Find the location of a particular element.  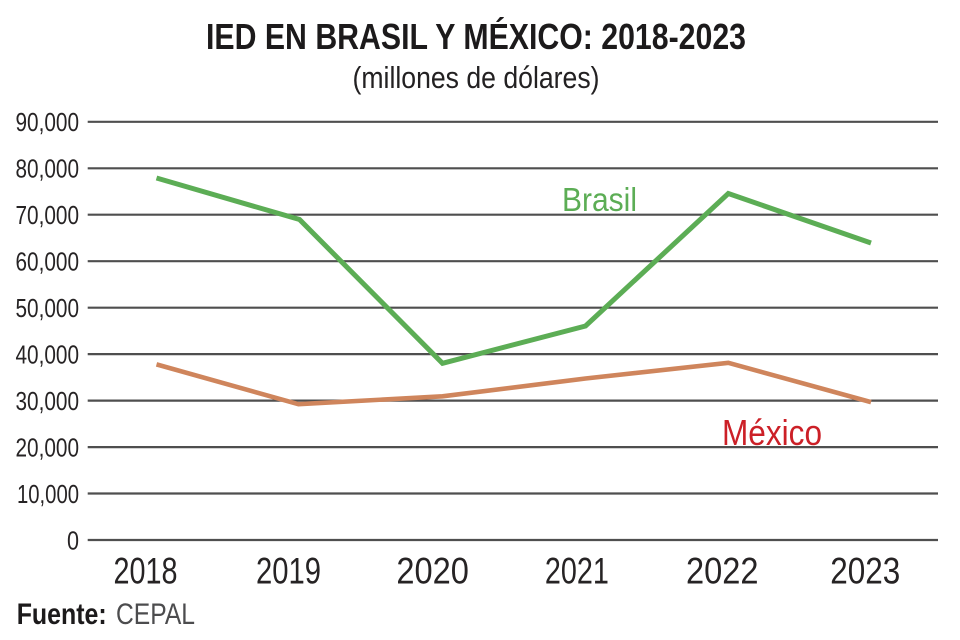

svg-text: 2020 is located at coordinates (432, 571).